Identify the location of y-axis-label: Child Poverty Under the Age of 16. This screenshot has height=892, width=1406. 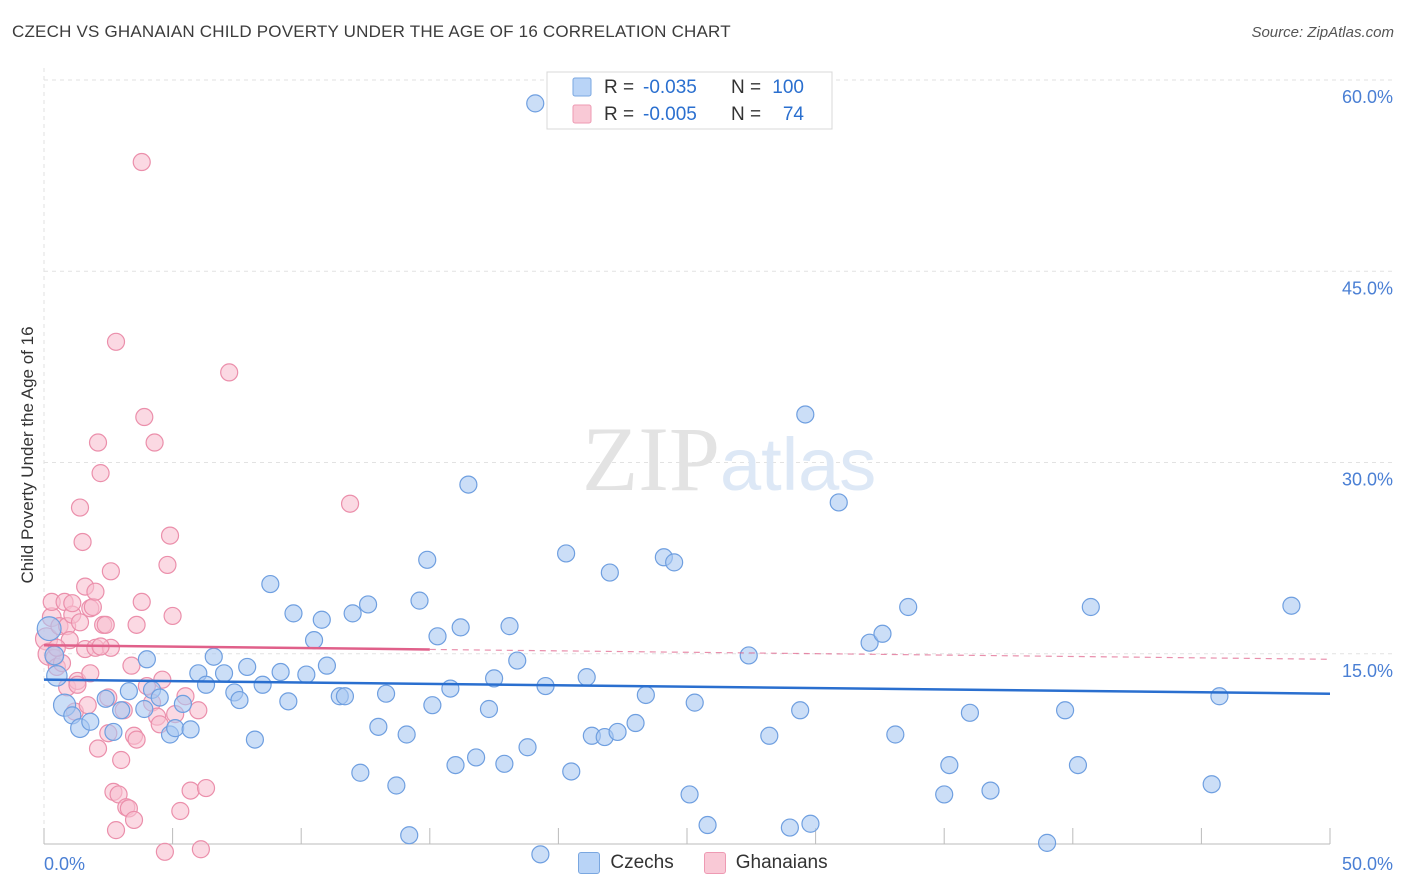
(27, 454).